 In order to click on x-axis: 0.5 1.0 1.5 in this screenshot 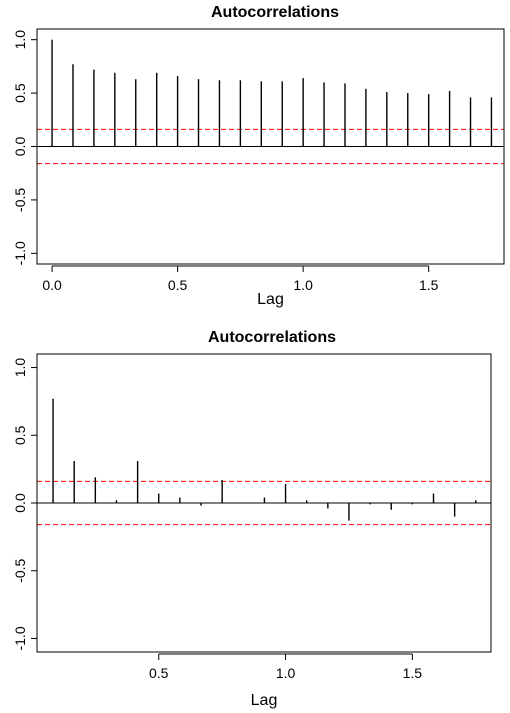, I will do `click(286, 667)`.